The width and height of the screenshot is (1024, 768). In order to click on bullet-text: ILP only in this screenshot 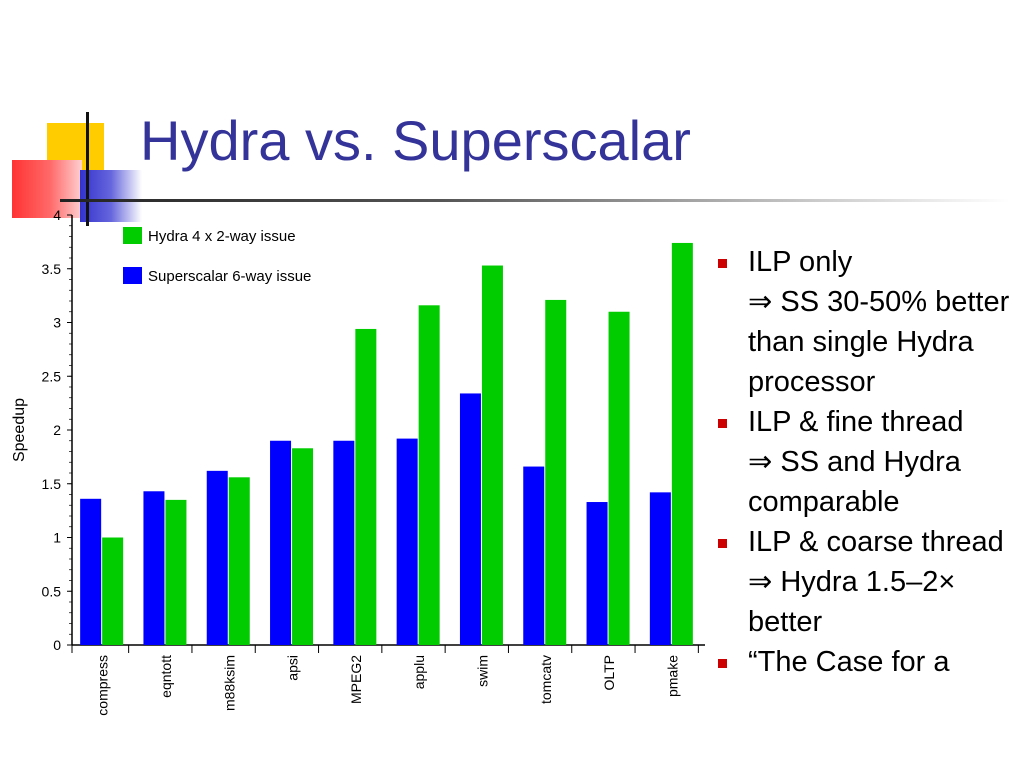, I will do `click(800, 262)`.